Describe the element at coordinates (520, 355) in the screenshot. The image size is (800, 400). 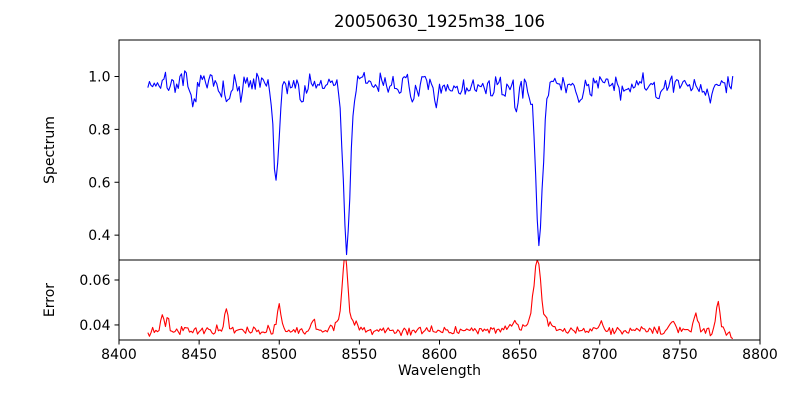
I see `x-tick-label: 8650` at that location.